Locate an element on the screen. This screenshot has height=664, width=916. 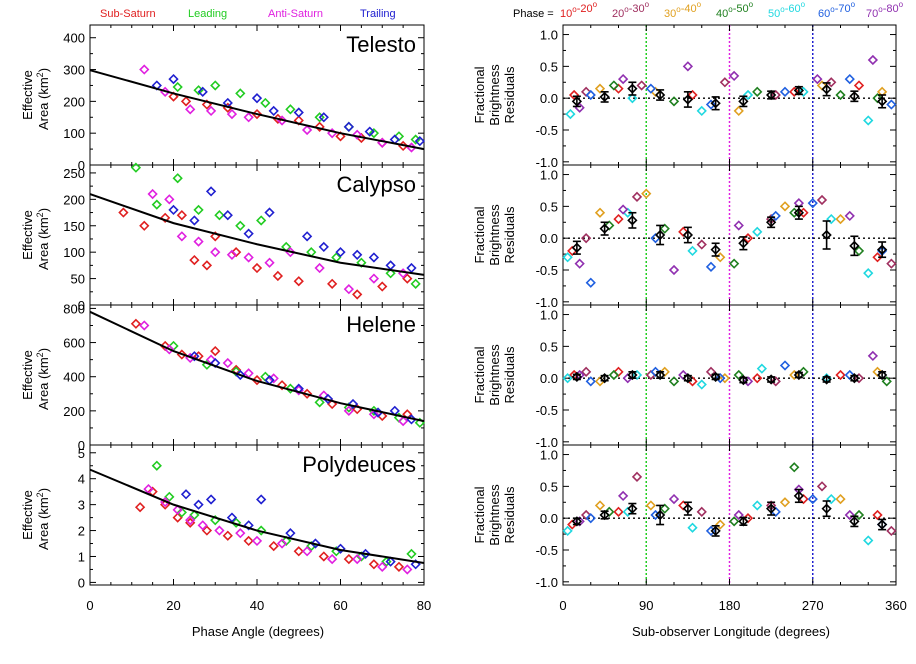
y-tick-label: 0.0 is located at coordinates (549, 378).